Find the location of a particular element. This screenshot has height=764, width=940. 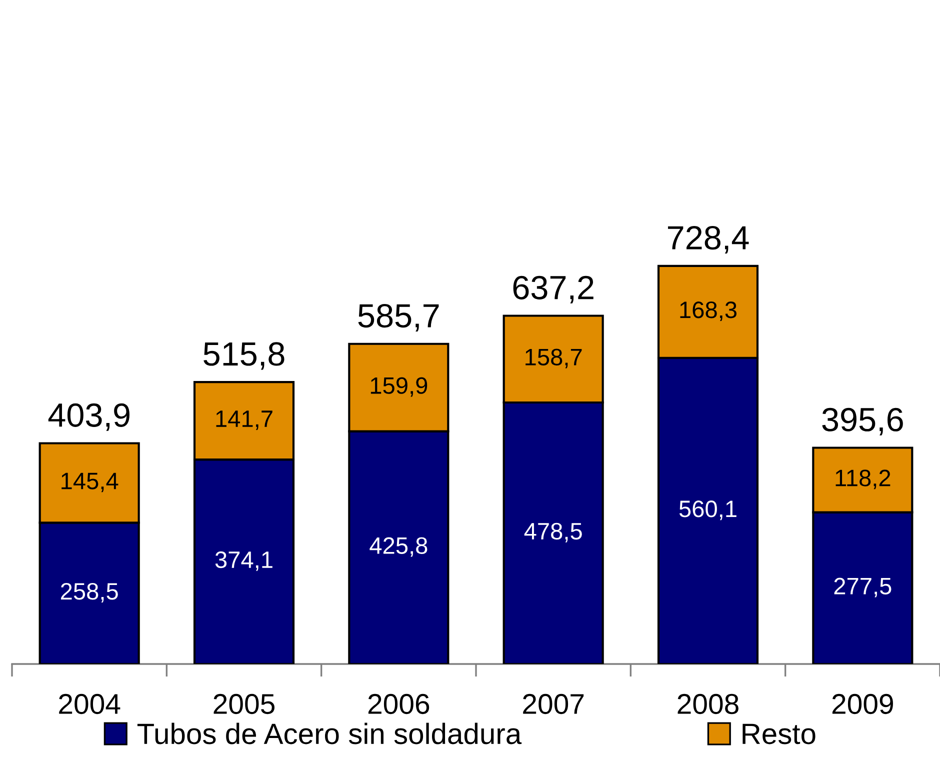

total-label: 728,4 is located at coordinates (708, 240).